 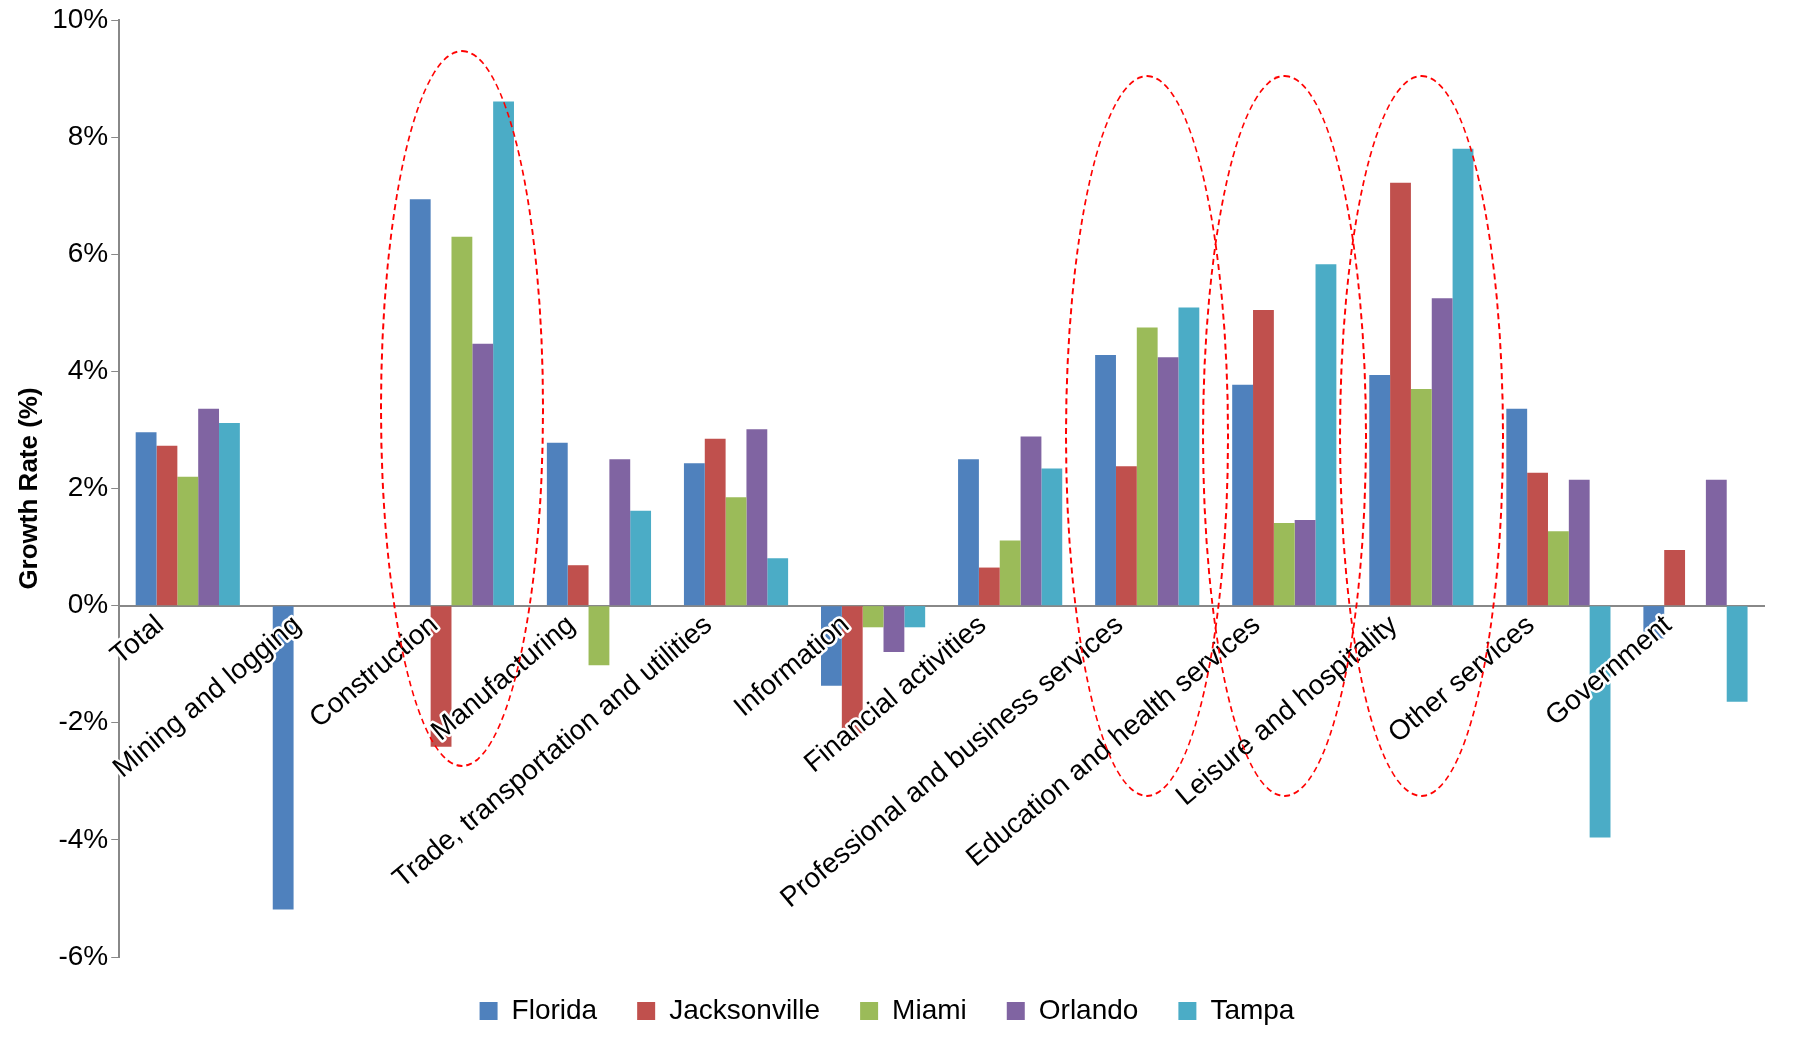 What do you see at coordinates (1252, 1009) in the screenshot?
I see `legend-label: Tampa` at bounding box center [1252, 1009].